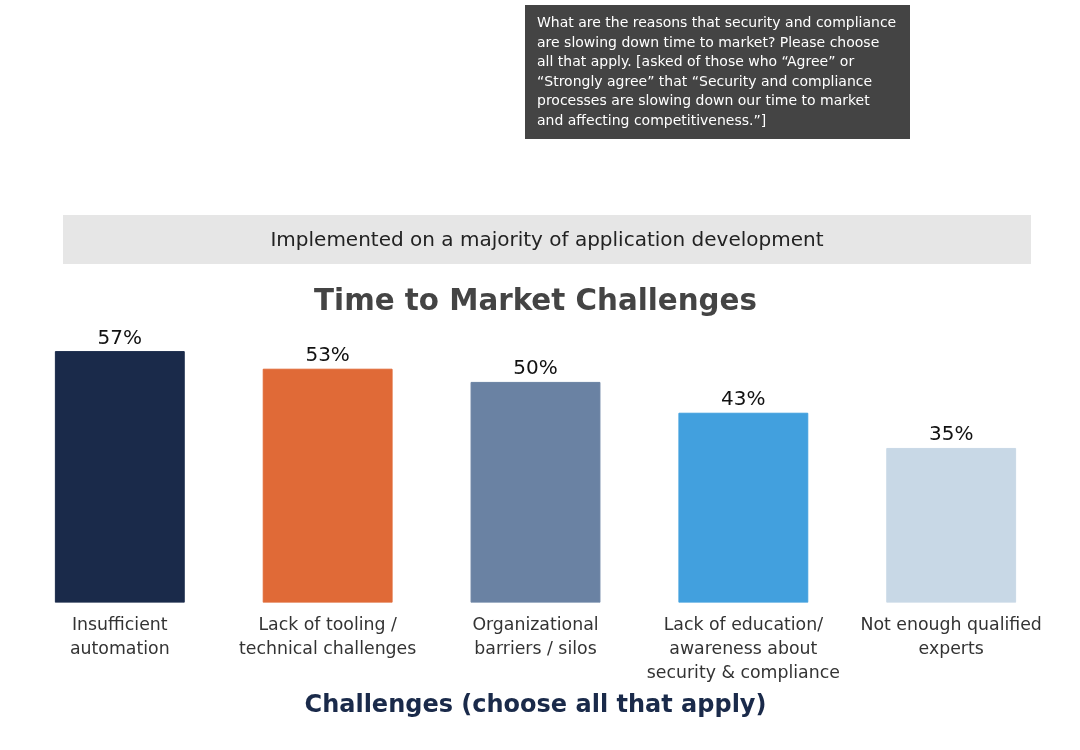 The image size is (1080, 750). Describe the element at coordinates (327, 354) in the screenshot. I see `data-label: 53%` at that location.